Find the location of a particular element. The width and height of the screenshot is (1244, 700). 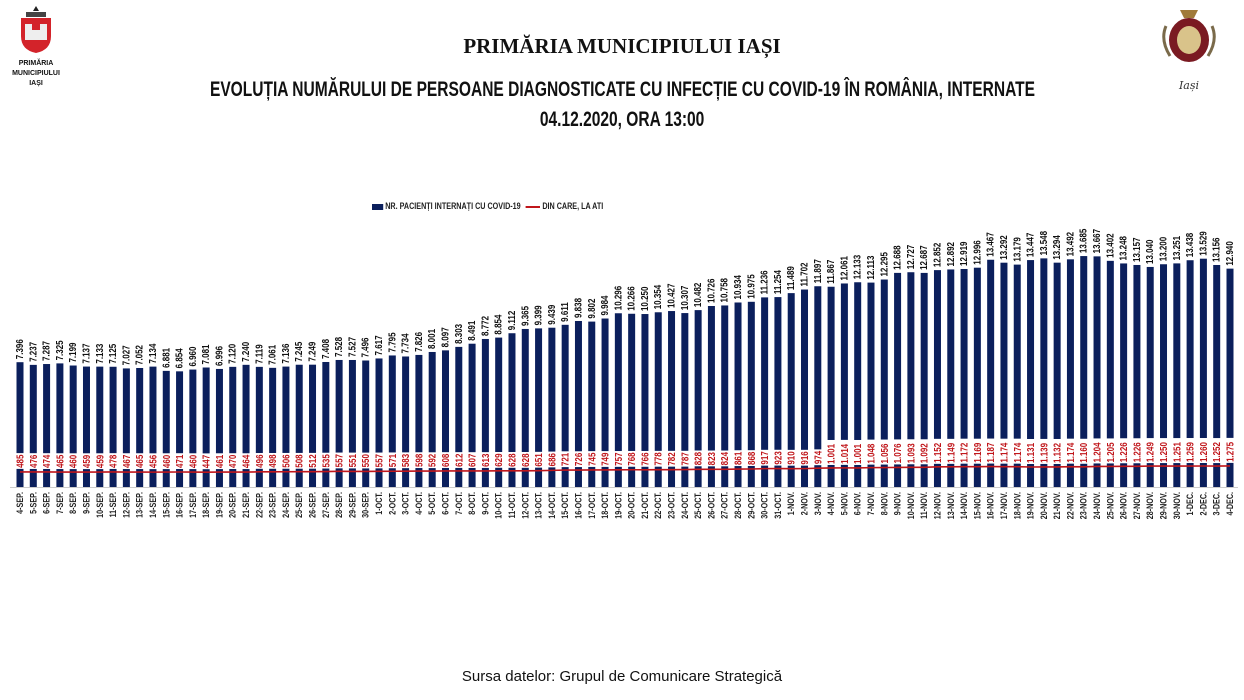

bar-value-label: 11.897 is located at coordinates (817, 271).